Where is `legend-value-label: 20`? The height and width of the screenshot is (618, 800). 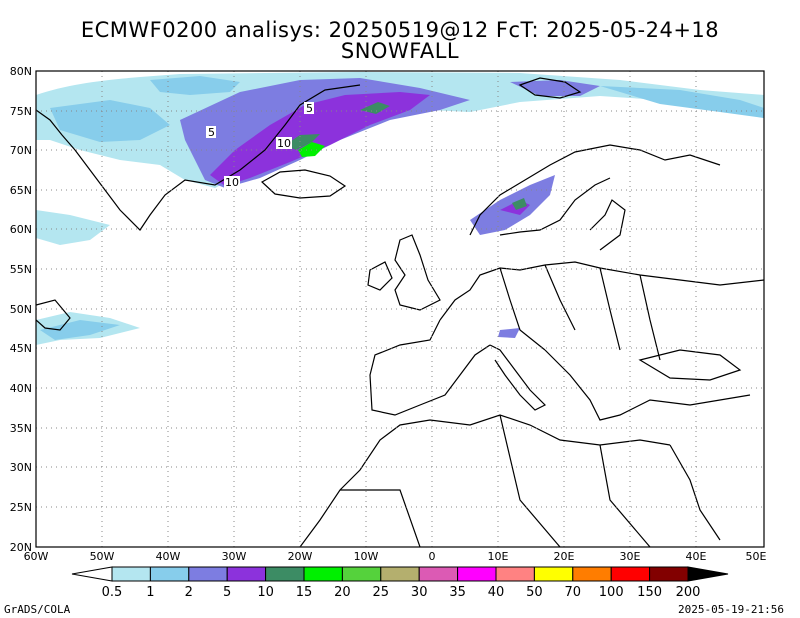
legend-value-label: 20 is located at coordinates (342, 592).